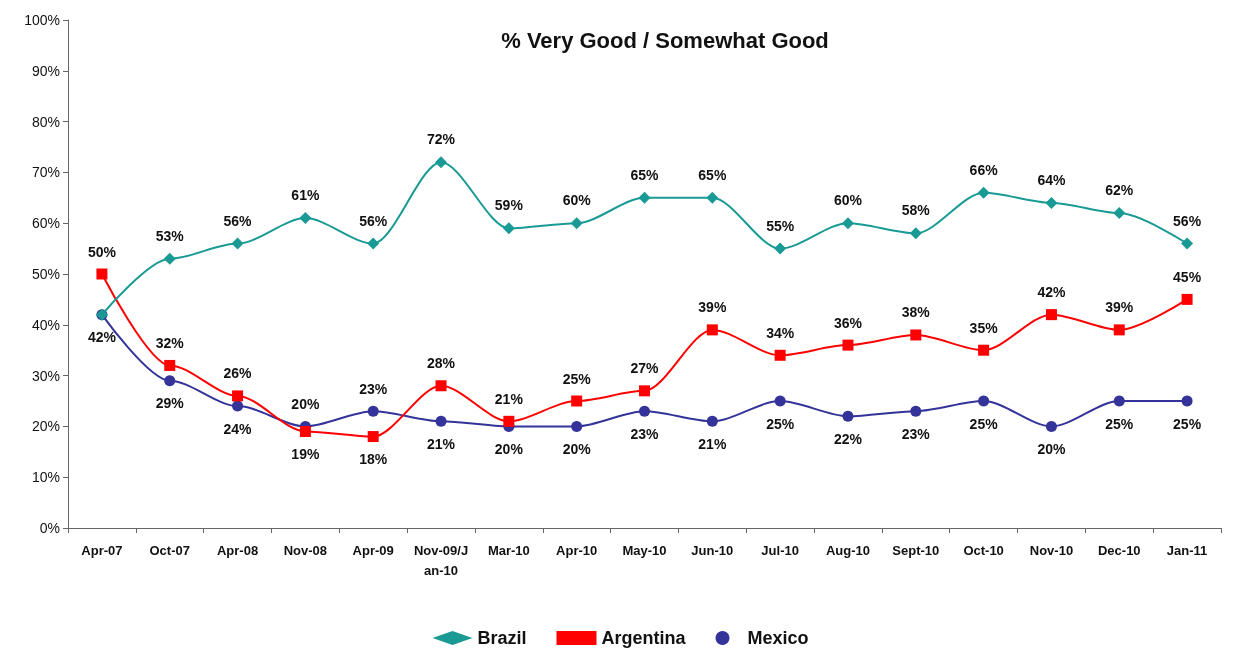 The image size is (1241, 654). I want to click on x-tick-label: Oct-10, so click(983, 550).